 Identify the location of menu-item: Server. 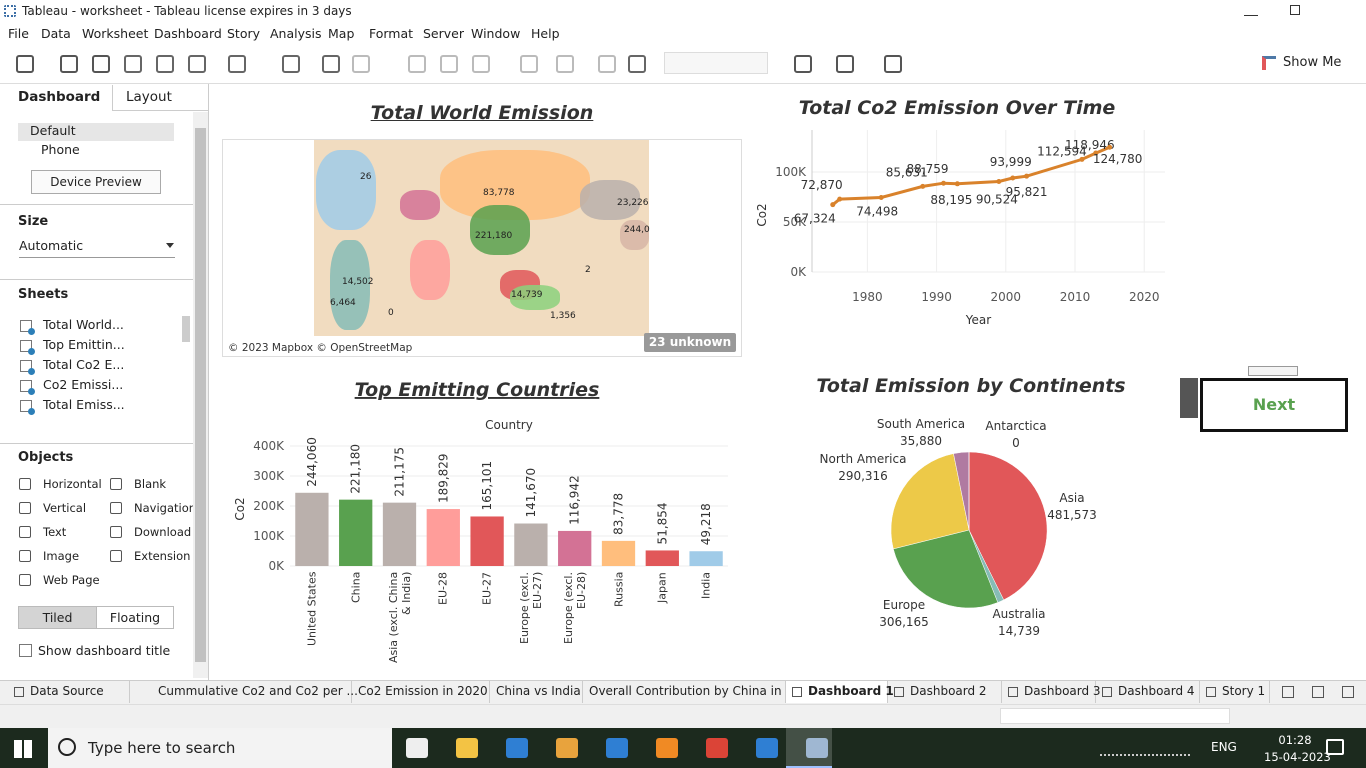
(443, 33).